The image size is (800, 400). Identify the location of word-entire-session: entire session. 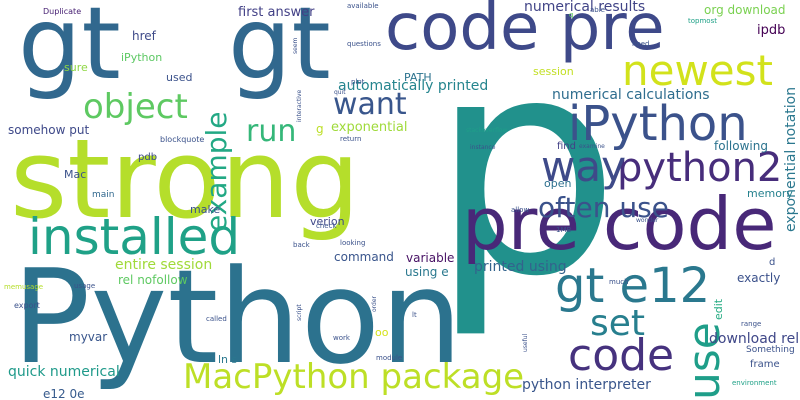
(164, 265).